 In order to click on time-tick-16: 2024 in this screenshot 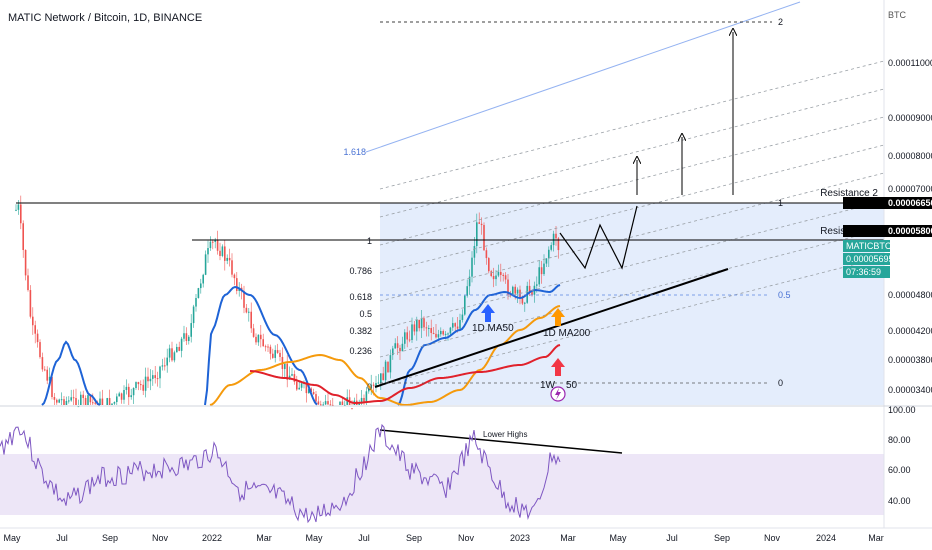, I will do `click(826, 538)`.